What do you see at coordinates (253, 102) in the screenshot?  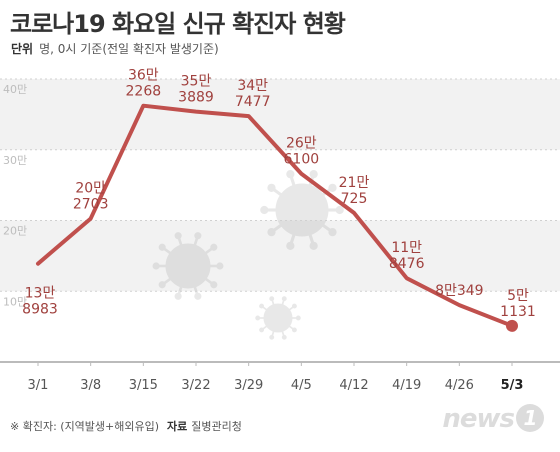 I see `data-label: 7477` at bounding box center [253, 102].